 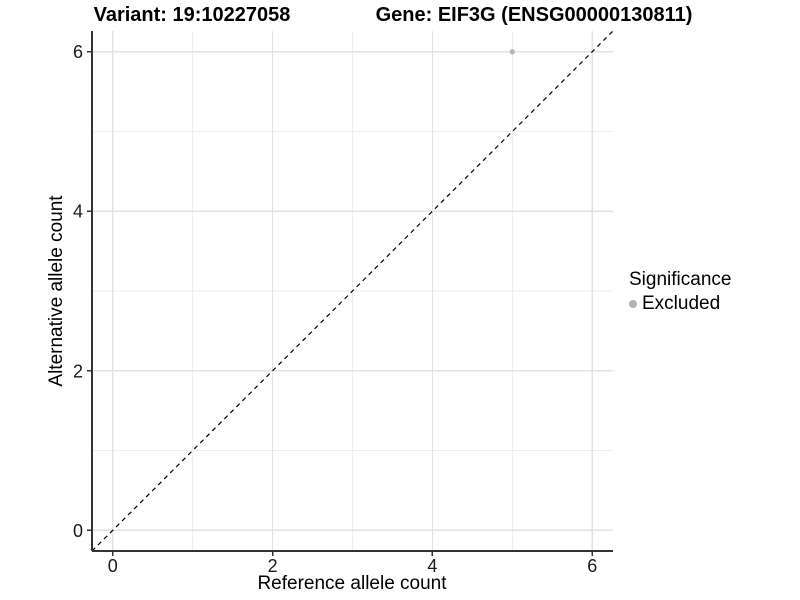 I want to click on x-tick-label: 4, so click(x=432, y=566).